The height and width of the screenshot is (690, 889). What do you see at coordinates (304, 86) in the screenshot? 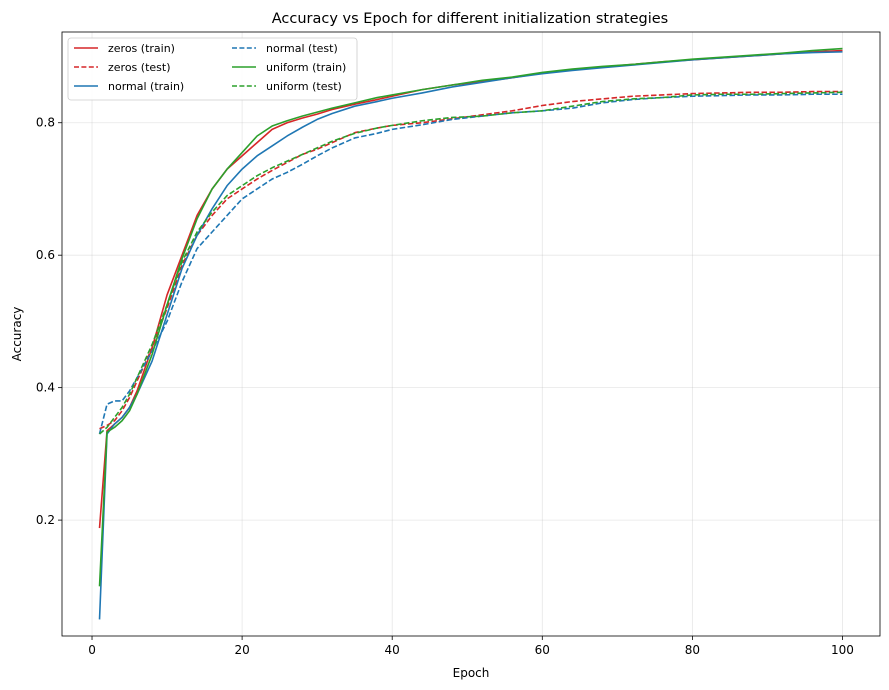
I see `legend-label: uniform (test)` at bounding box center [304, 86].